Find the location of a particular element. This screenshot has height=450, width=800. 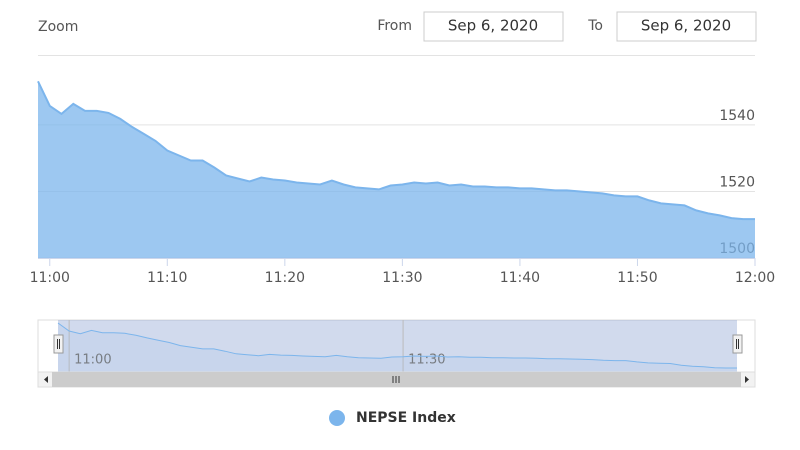

x-tick-label: 11:10 is located at coordinates (167, 278).